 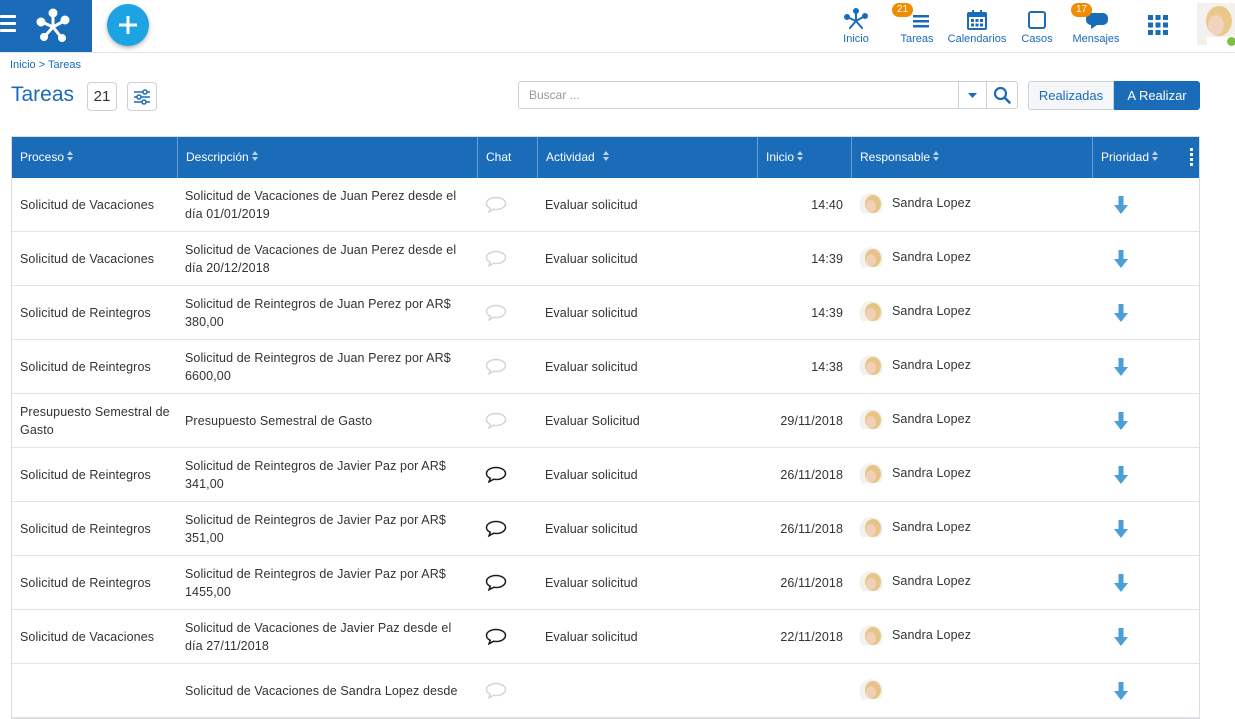 What do you see at coordinates (592, 420) in the screenshot?
I see `cell-actividad: Evaluar Solicitud` at bounding box center [592, 420].